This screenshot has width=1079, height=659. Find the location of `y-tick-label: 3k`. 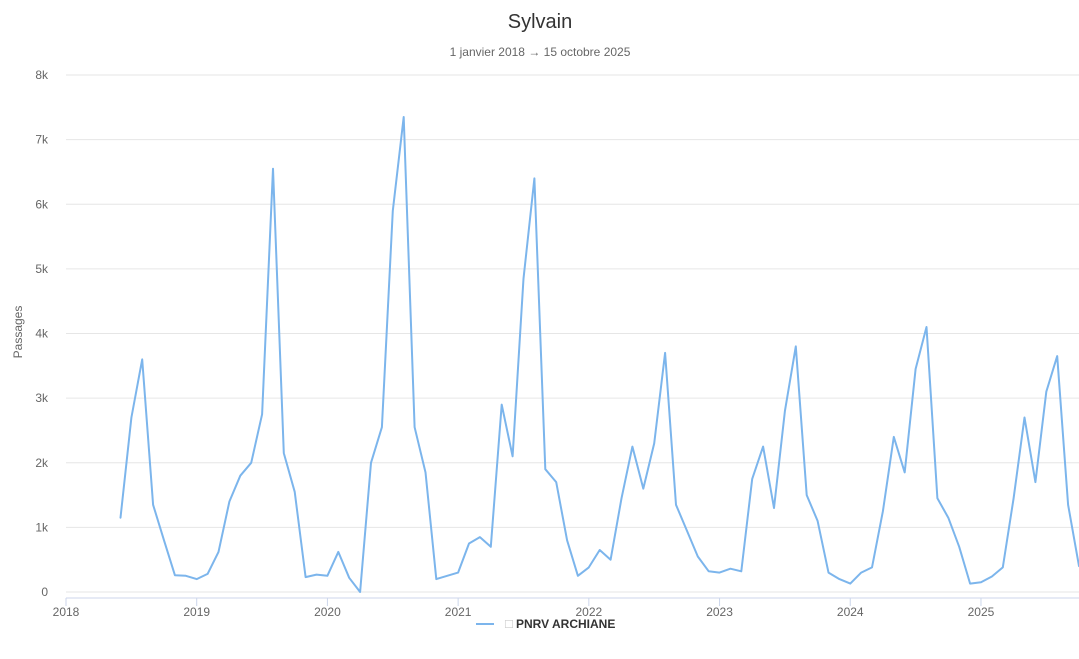

y-tick-label: 3k is located at coordinates (42, 398).